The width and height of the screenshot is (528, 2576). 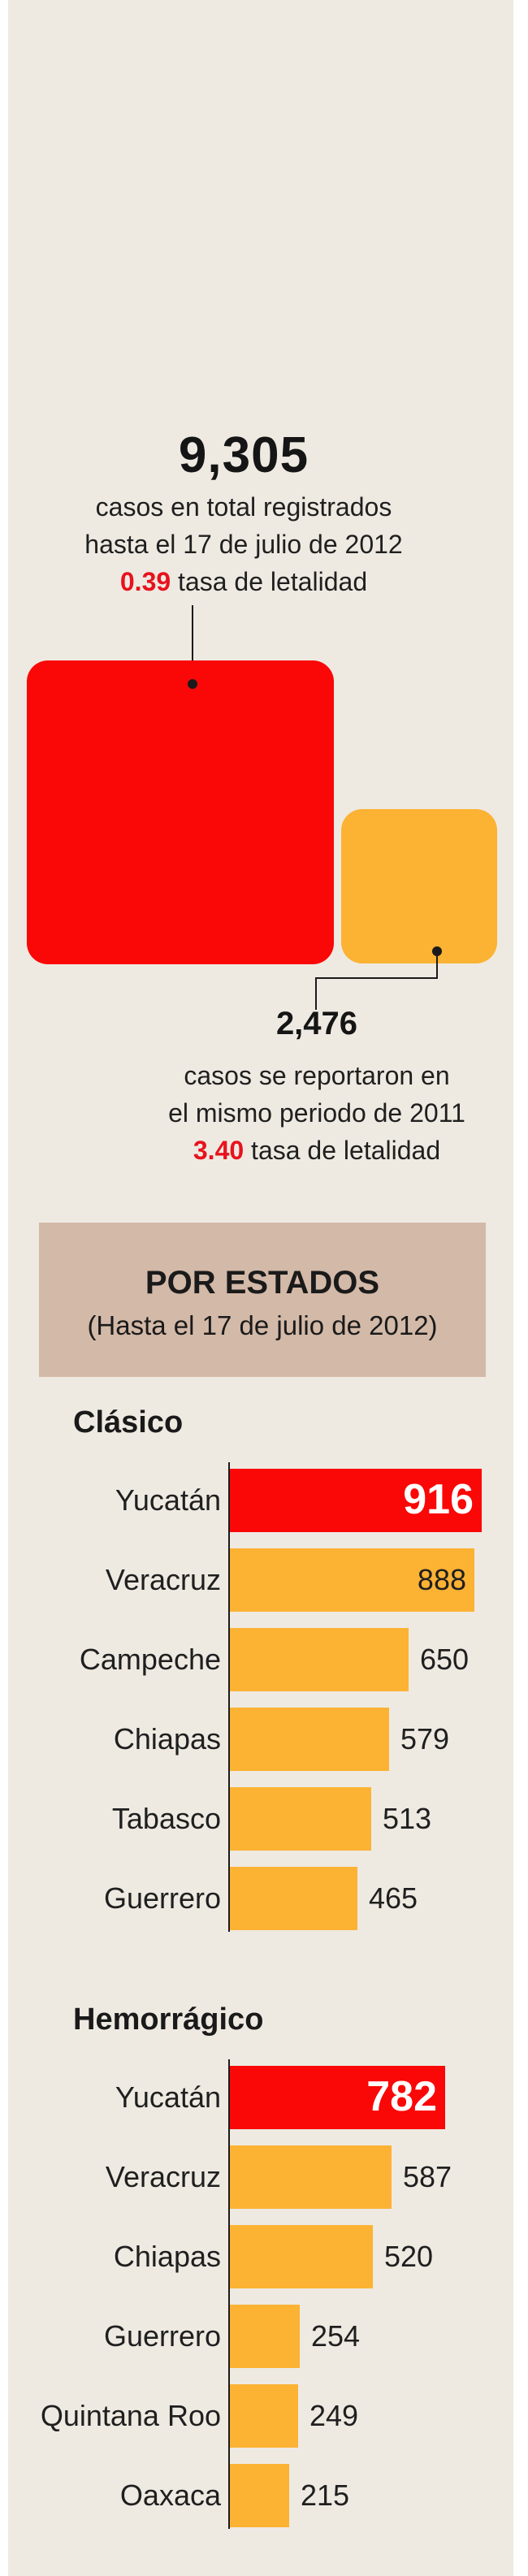 I want to click on chart-clasico-category-label: Yucatán, so click(x=168, y=1500).